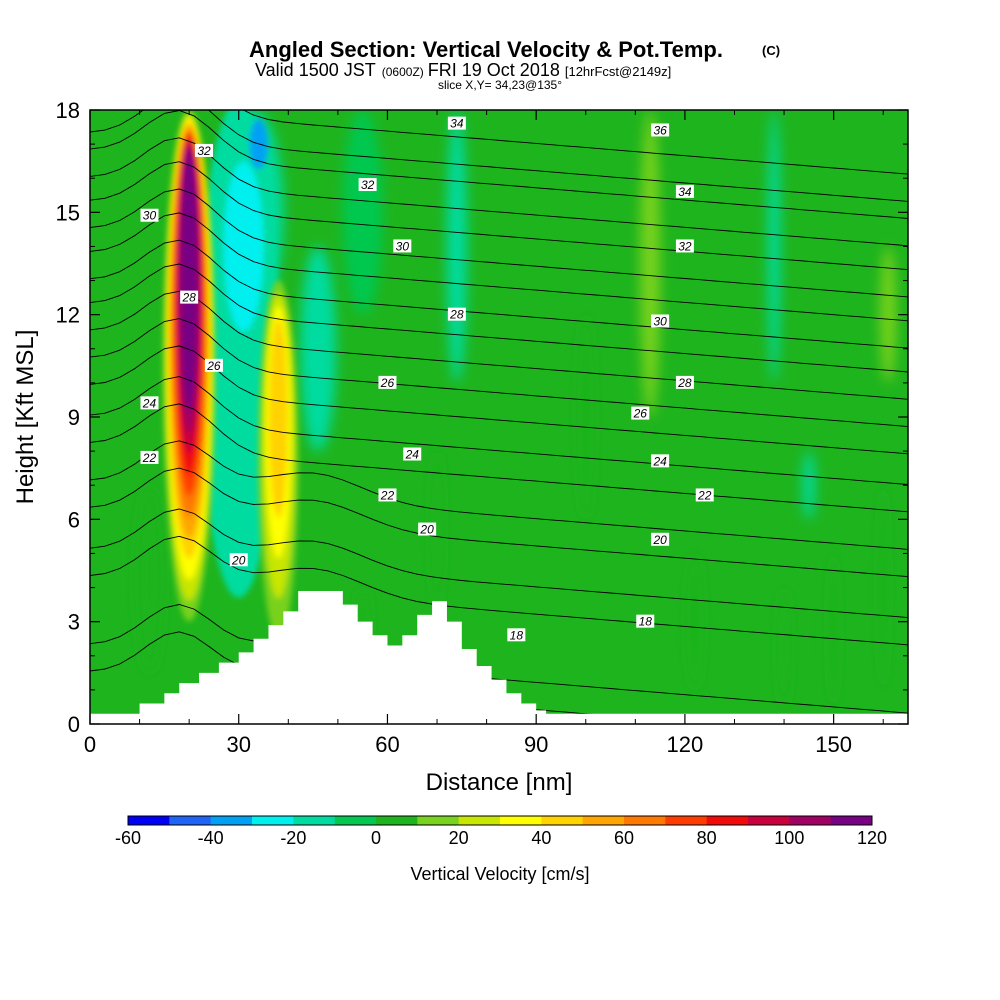  Describe the element at coordinates (293, 838) in the screenshot. I see `colorbar-tick-label: -20` at that location.